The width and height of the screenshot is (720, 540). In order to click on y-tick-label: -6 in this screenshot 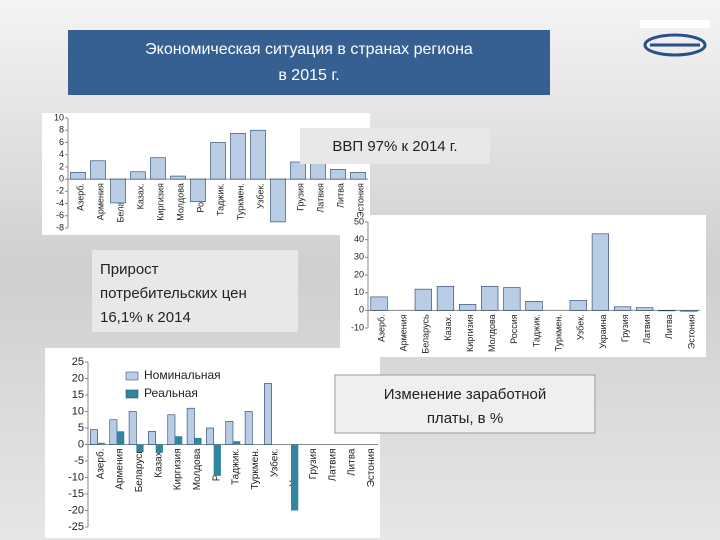, I will do `click(60, 215)`.